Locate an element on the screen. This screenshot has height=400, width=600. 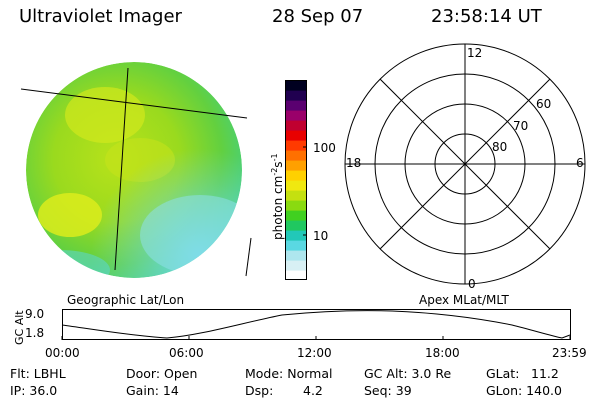
colorbar-tick-100: 100 is located at coordinates (324, 148).